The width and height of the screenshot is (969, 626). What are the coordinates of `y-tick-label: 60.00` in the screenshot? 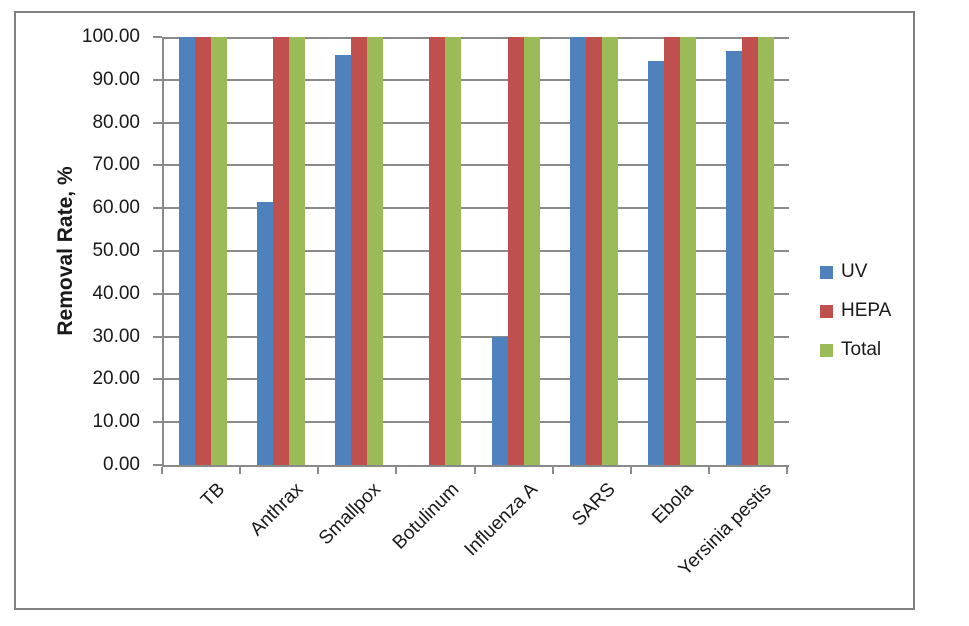 It's located at (116, 208).